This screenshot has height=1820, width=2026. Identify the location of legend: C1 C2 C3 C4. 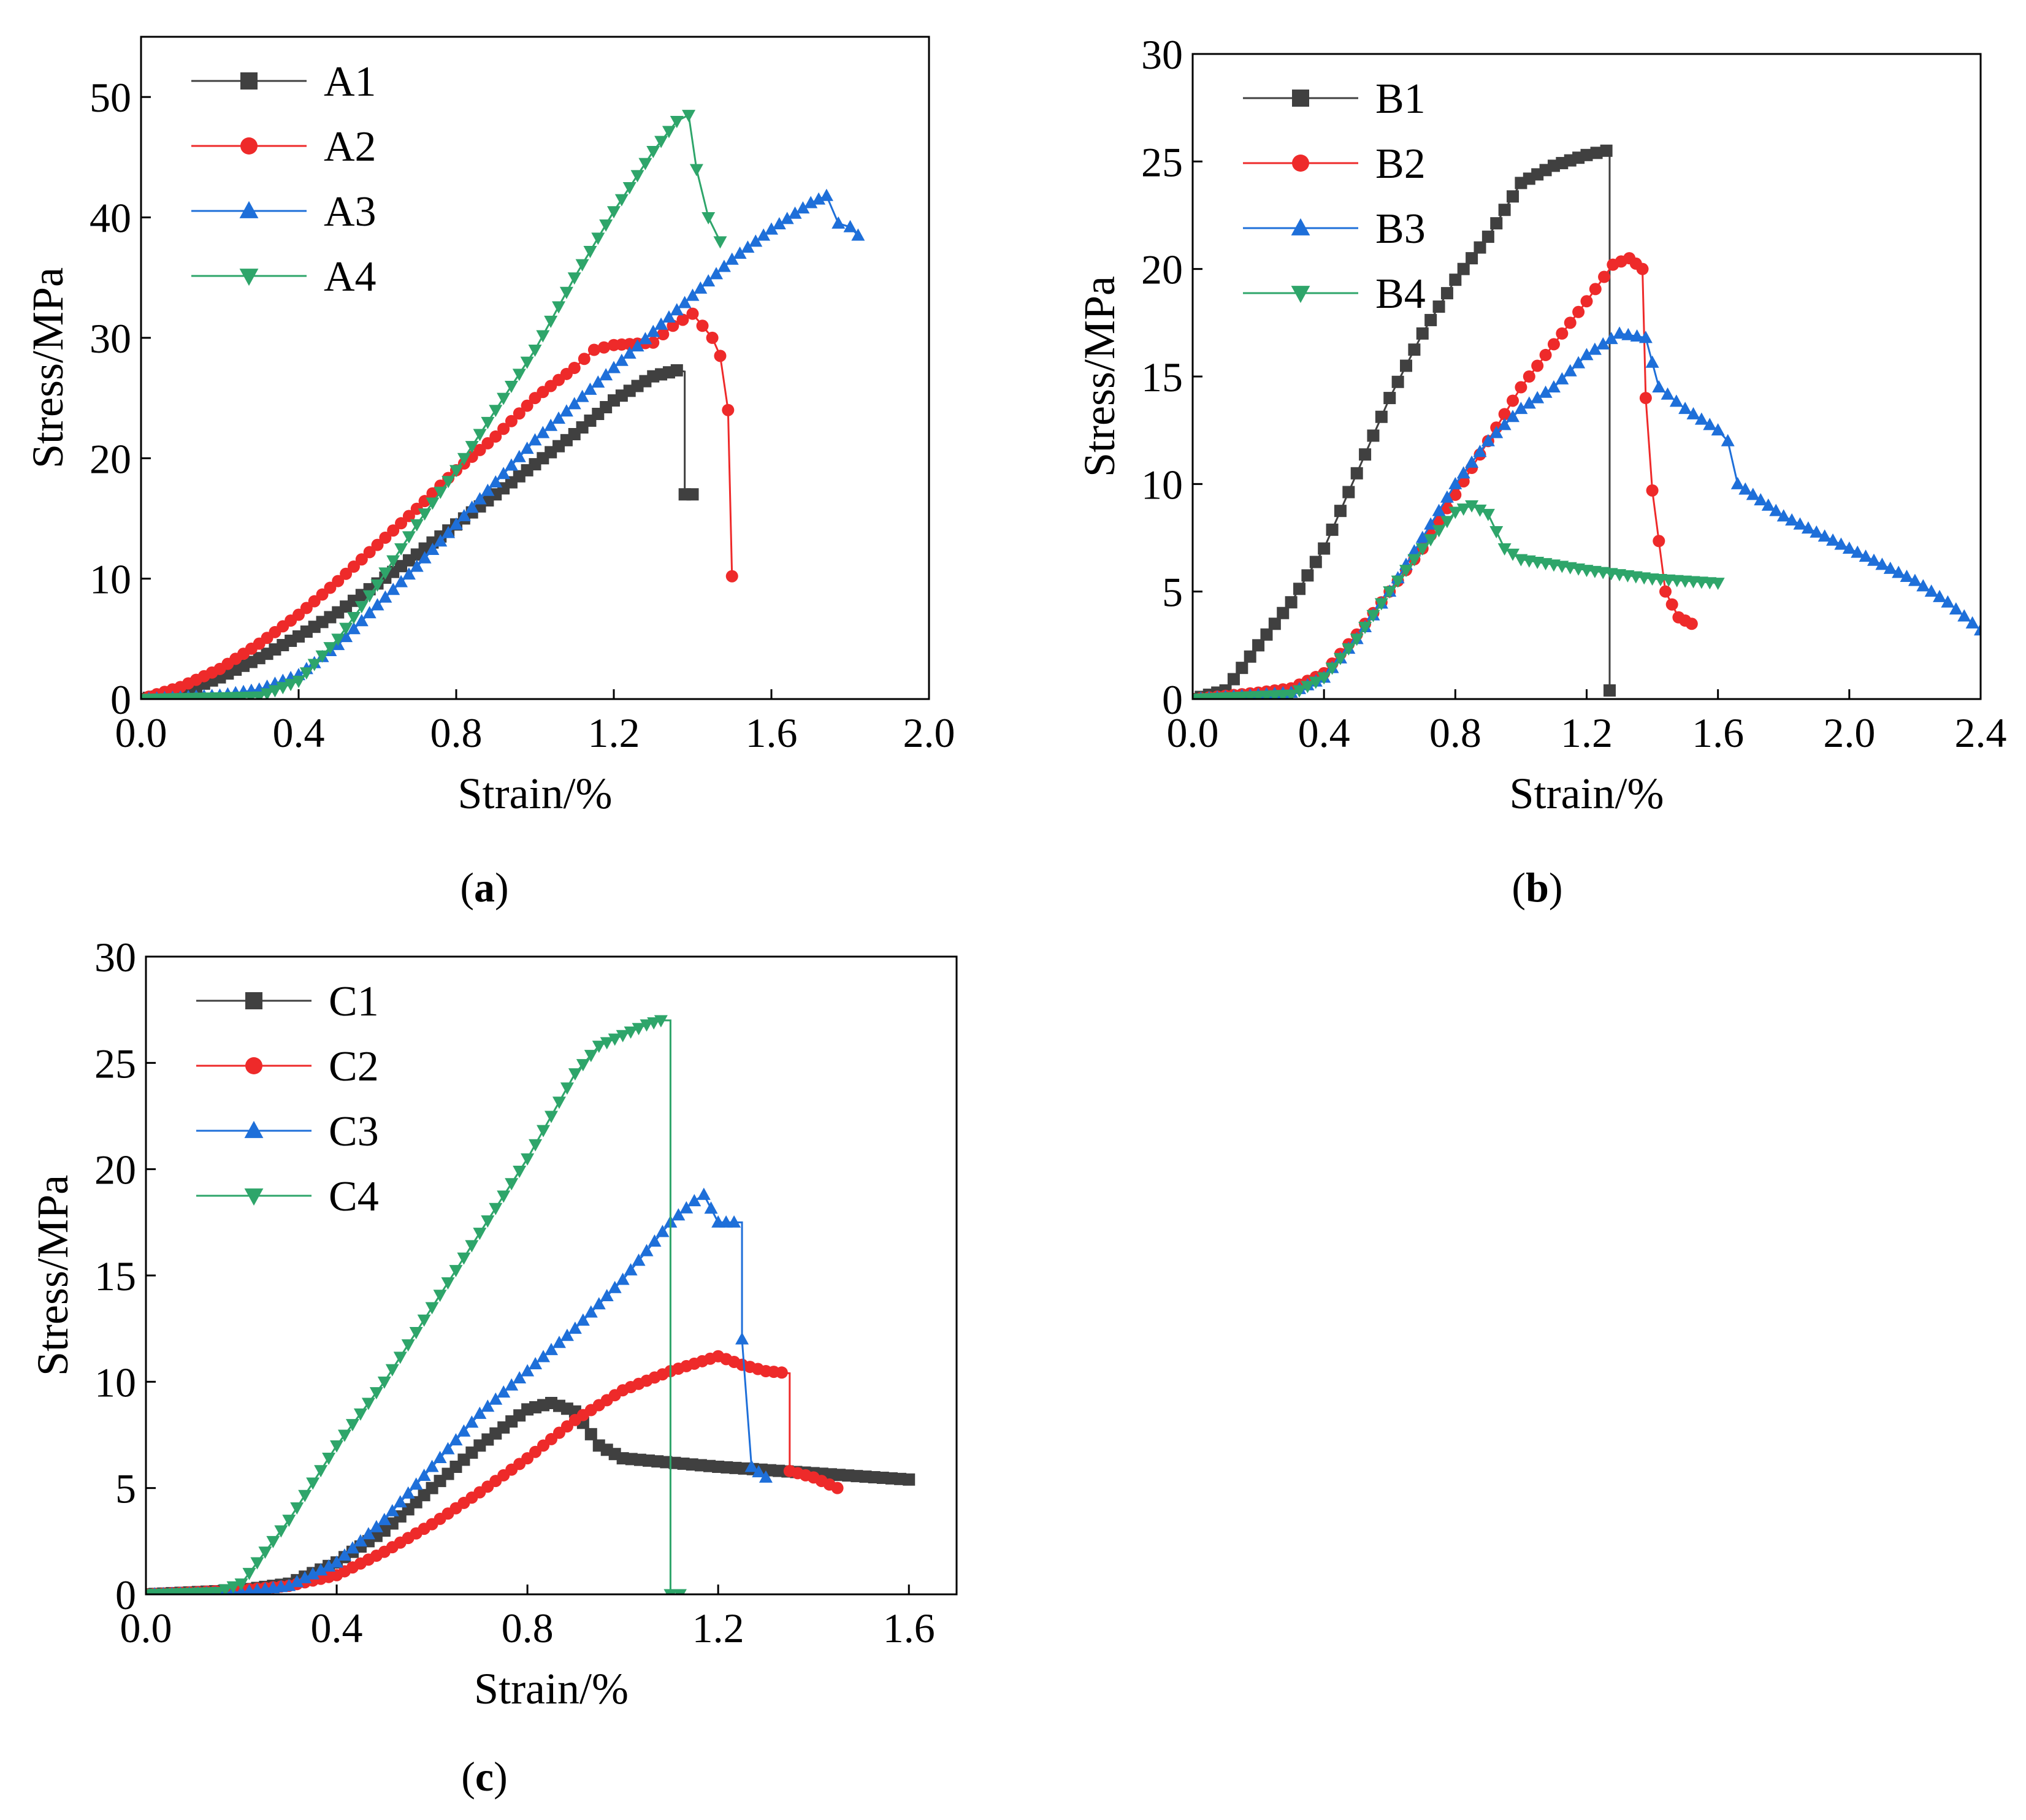
(288, 1099).